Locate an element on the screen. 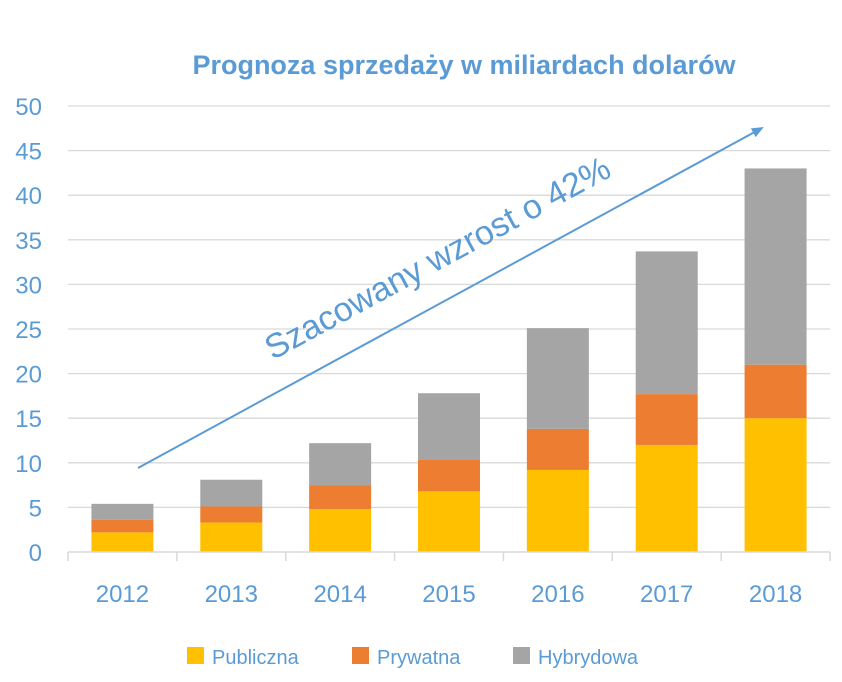 The height and width of the screenshot is (682, 842). legend-swatch-prywatna is located at coordinates (360, 655).